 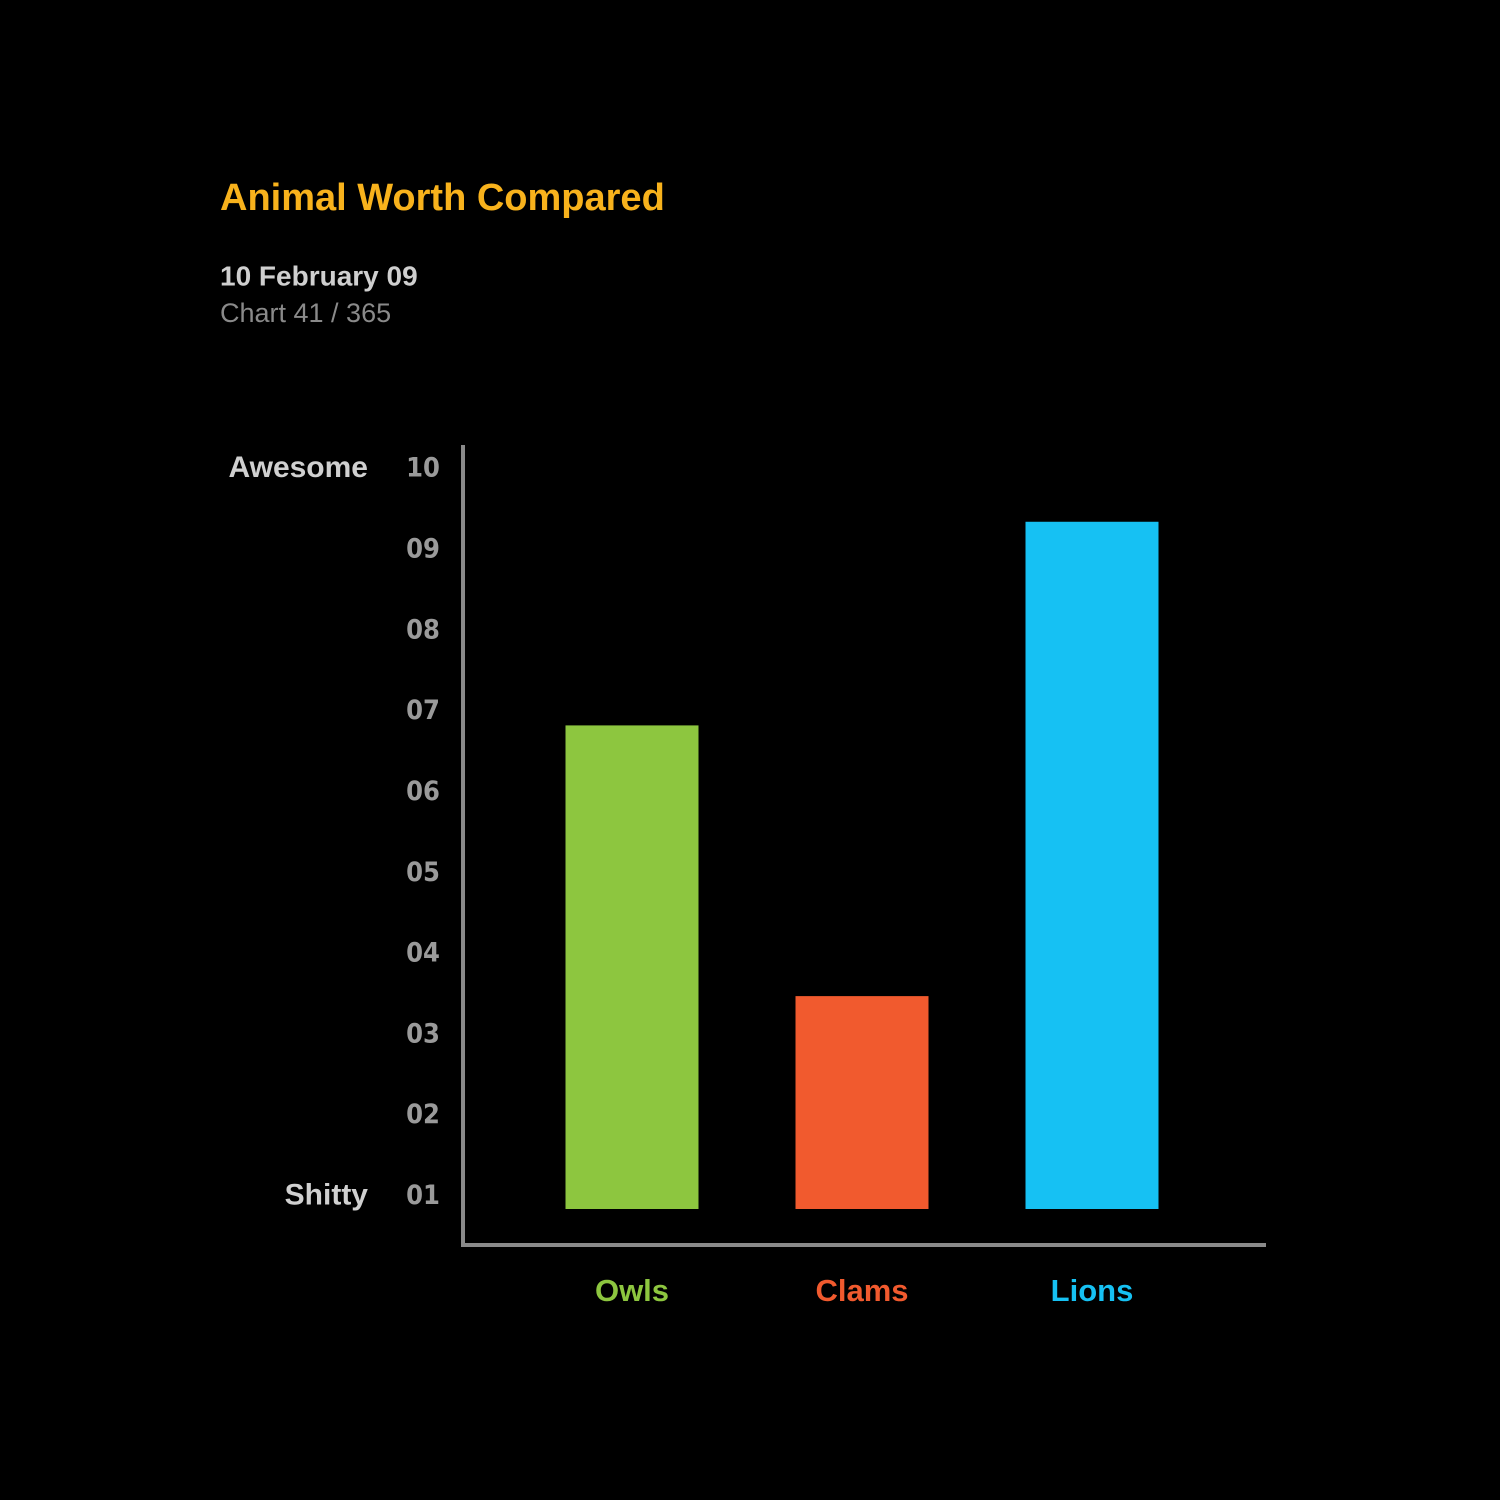 I want to click on y-tick-label: 01, so click(x=423, y=1195).